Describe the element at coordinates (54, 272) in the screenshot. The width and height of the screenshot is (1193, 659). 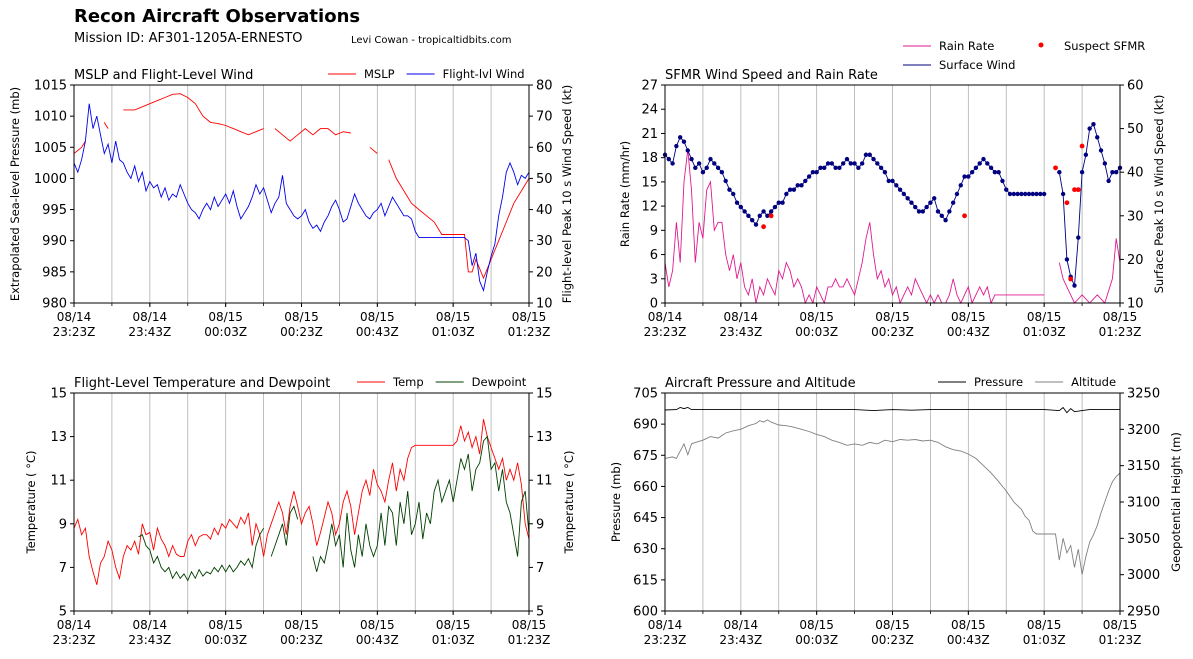
I see `y-tick-label-left: 985` at that location.